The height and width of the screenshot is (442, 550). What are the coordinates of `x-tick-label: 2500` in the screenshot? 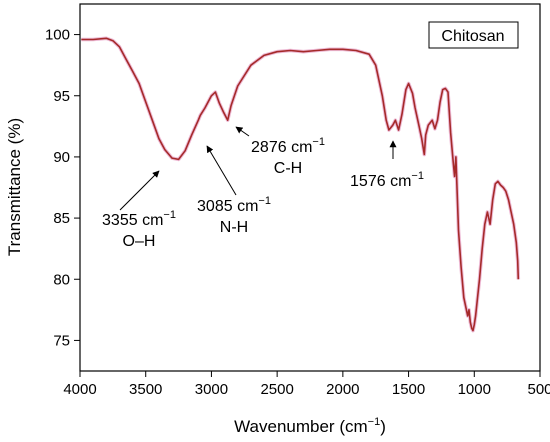 It's located at (276, 389).